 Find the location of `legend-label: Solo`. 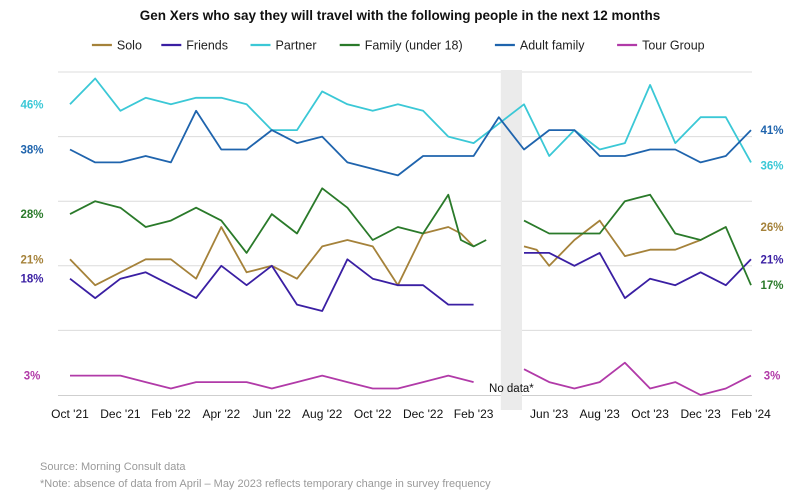

legend-label: Solo is located at coordinates (129, 46).